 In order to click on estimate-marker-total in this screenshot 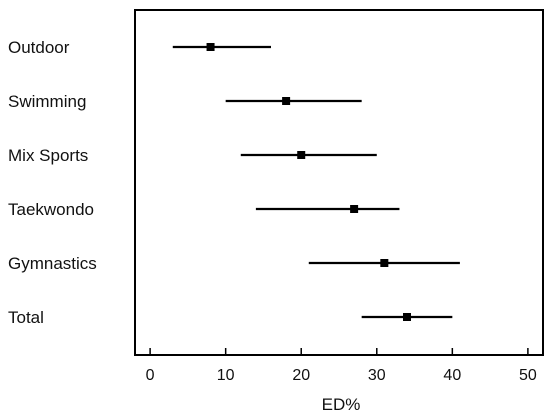, I will do `click(407, 317)`.